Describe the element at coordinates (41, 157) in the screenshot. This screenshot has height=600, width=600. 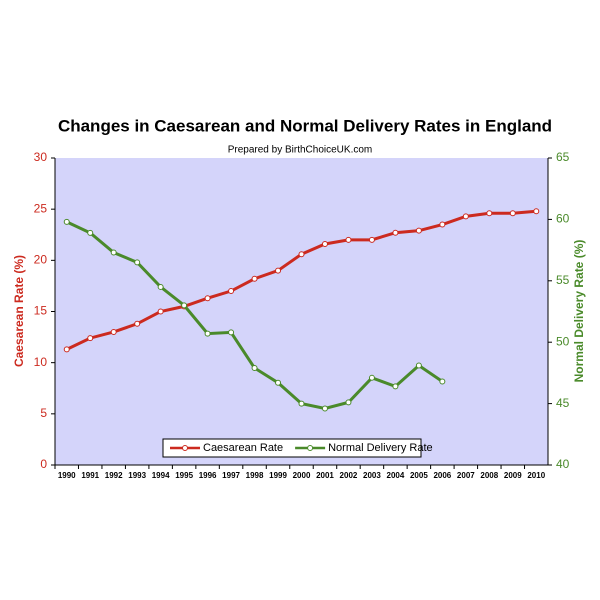
I see `y-tick-label: 30` at that location.